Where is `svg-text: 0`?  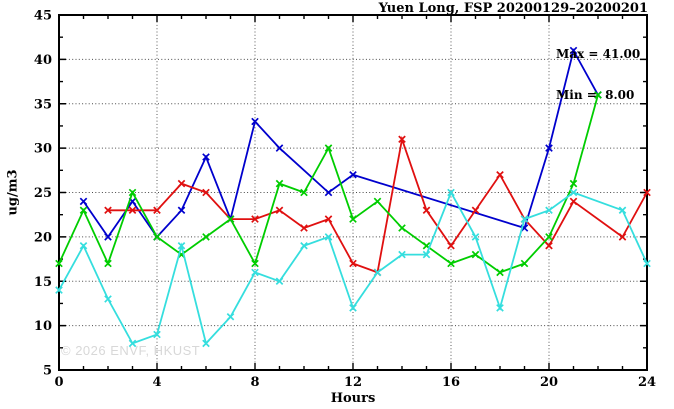 svg-text: 0 is located at coordinates (58, 382).